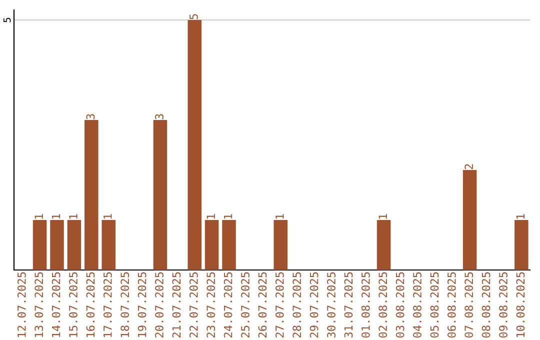  Describe the element at coordinates (383, 305) in the screenshot. I see `x-tick-label: 02.08.2025` at that location.